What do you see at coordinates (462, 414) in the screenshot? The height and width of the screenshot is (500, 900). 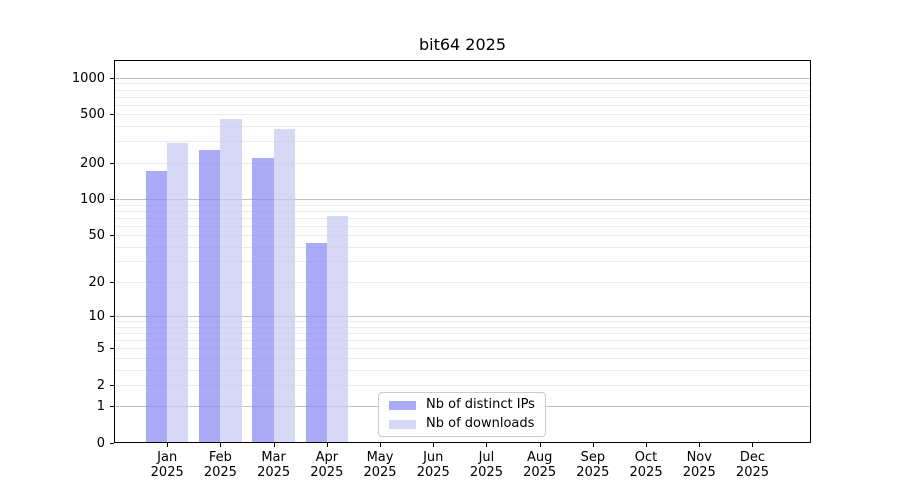 I see `legend: Nb of distinct IPs Nb of downloads` at bounding box center [462, 414].